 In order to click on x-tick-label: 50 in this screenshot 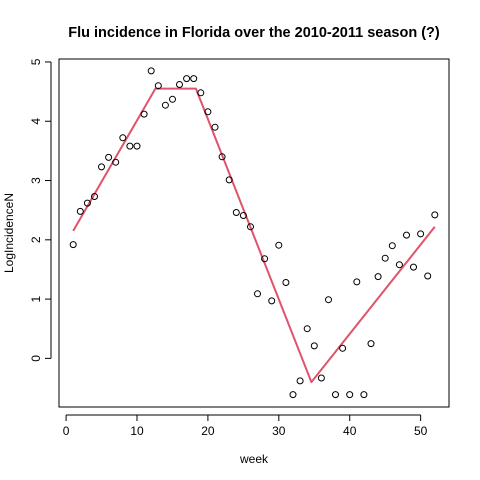, I will do `click(421, 431)`.